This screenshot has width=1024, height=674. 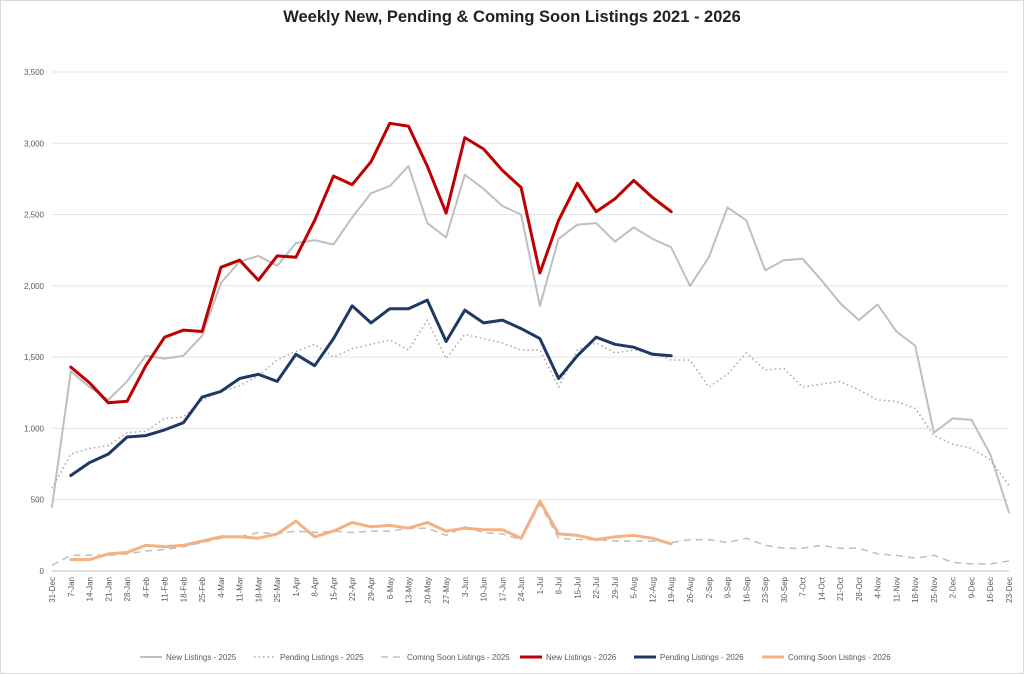 I want to click on x-tick-label: 25-Mar, so click(x=277, y=590).